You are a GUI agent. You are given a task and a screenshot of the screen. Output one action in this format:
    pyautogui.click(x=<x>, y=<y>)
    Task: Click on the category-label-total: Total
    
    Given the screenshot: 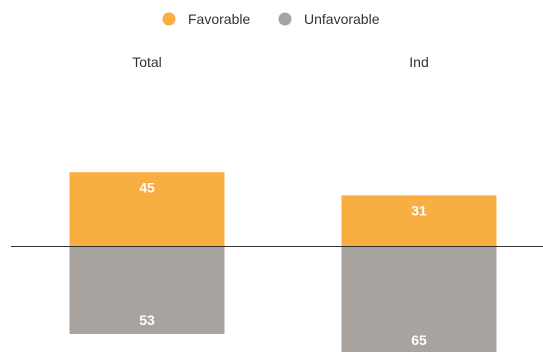 What is the action you would take?
    pyautogui.click(x=147, y=62)
    